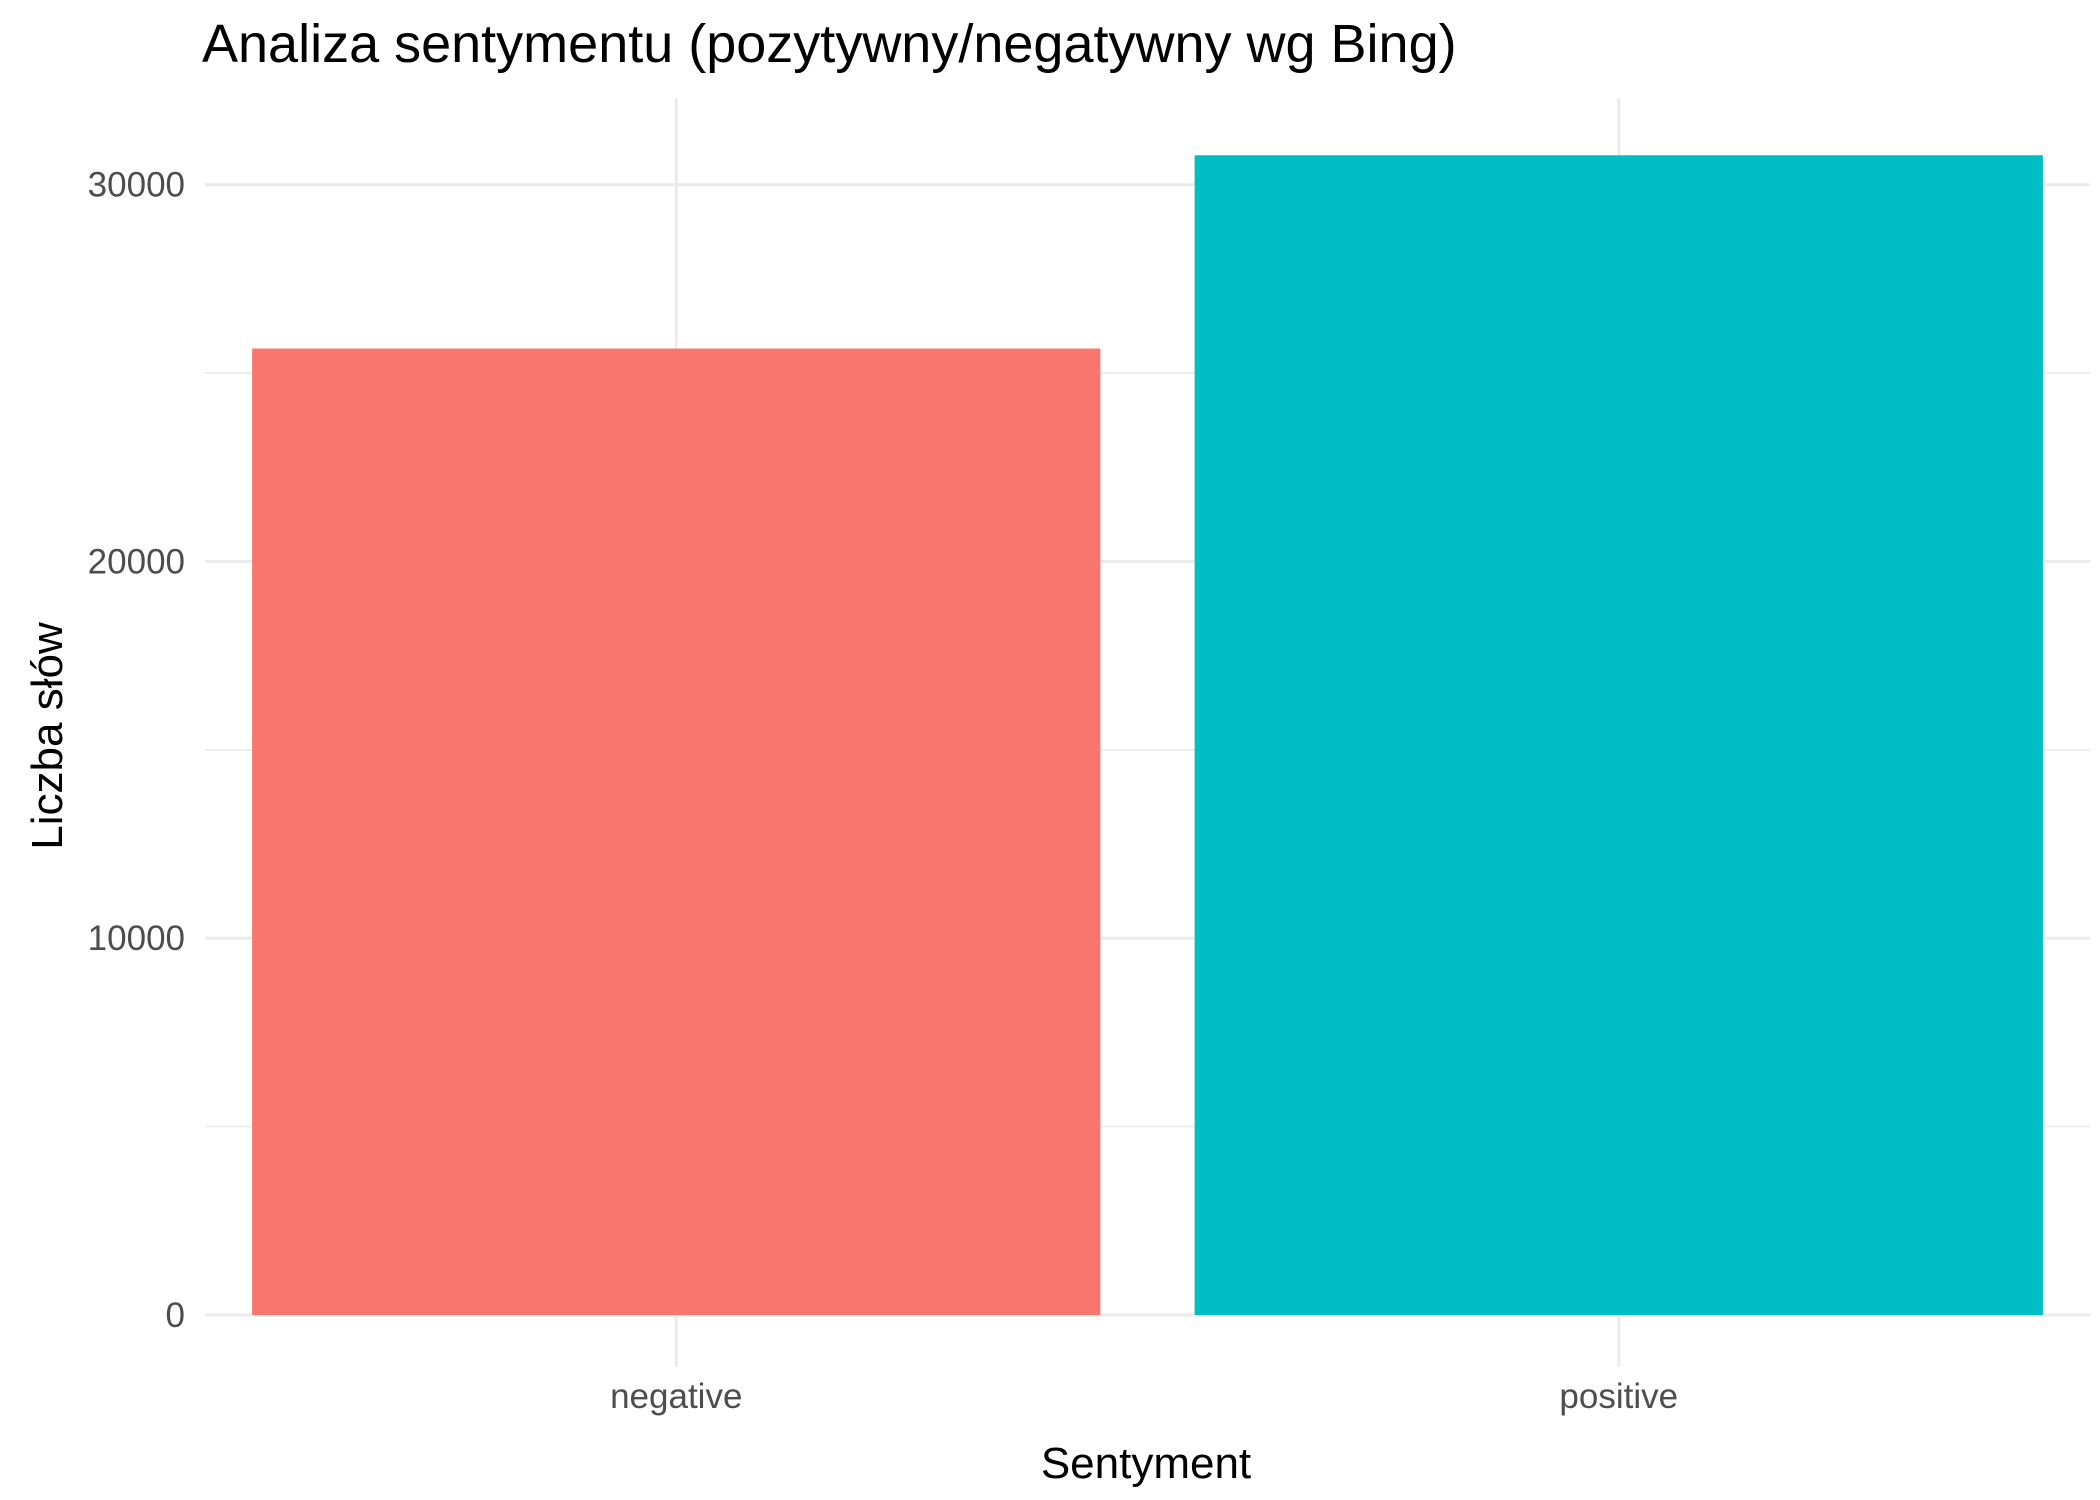 Image resolution: width=2100 pixels, height=1500 pixels. Describe the element at coordinates (136, 750) in the screenshot. I see `y-axis-ticks: 0 10000 20000 30000` at that location.